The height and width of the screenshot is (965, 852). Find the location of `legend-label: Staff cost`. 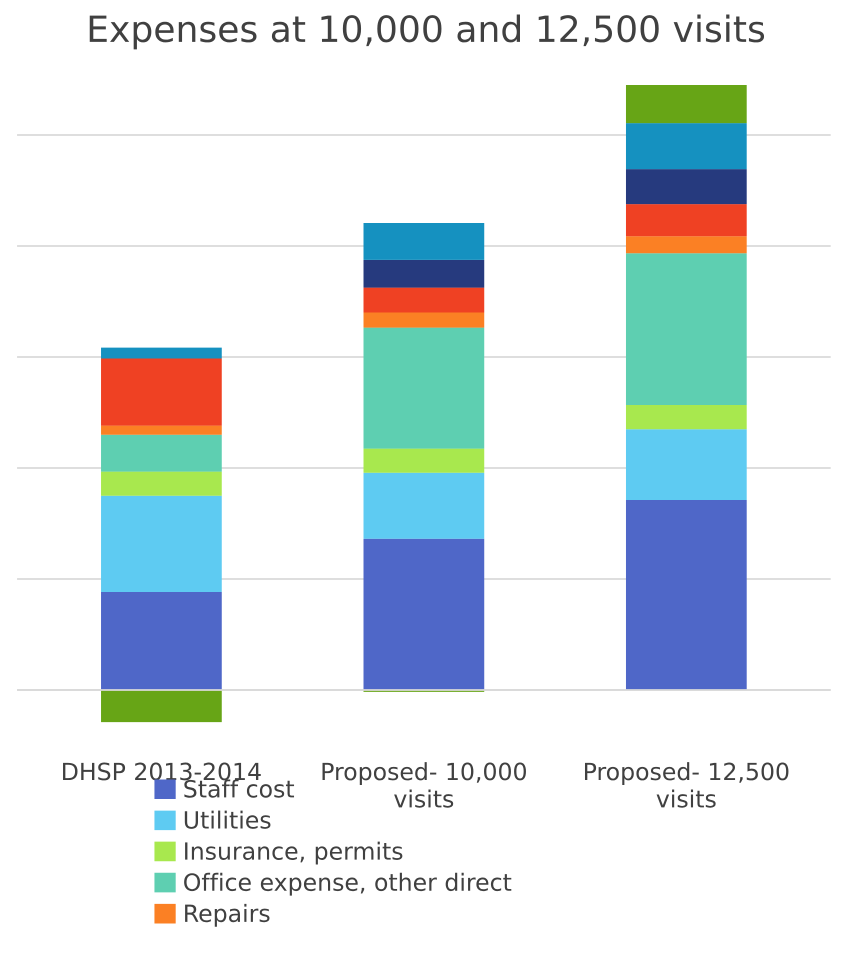

legend-label: Staff cost is located at coordinates (239, 788).